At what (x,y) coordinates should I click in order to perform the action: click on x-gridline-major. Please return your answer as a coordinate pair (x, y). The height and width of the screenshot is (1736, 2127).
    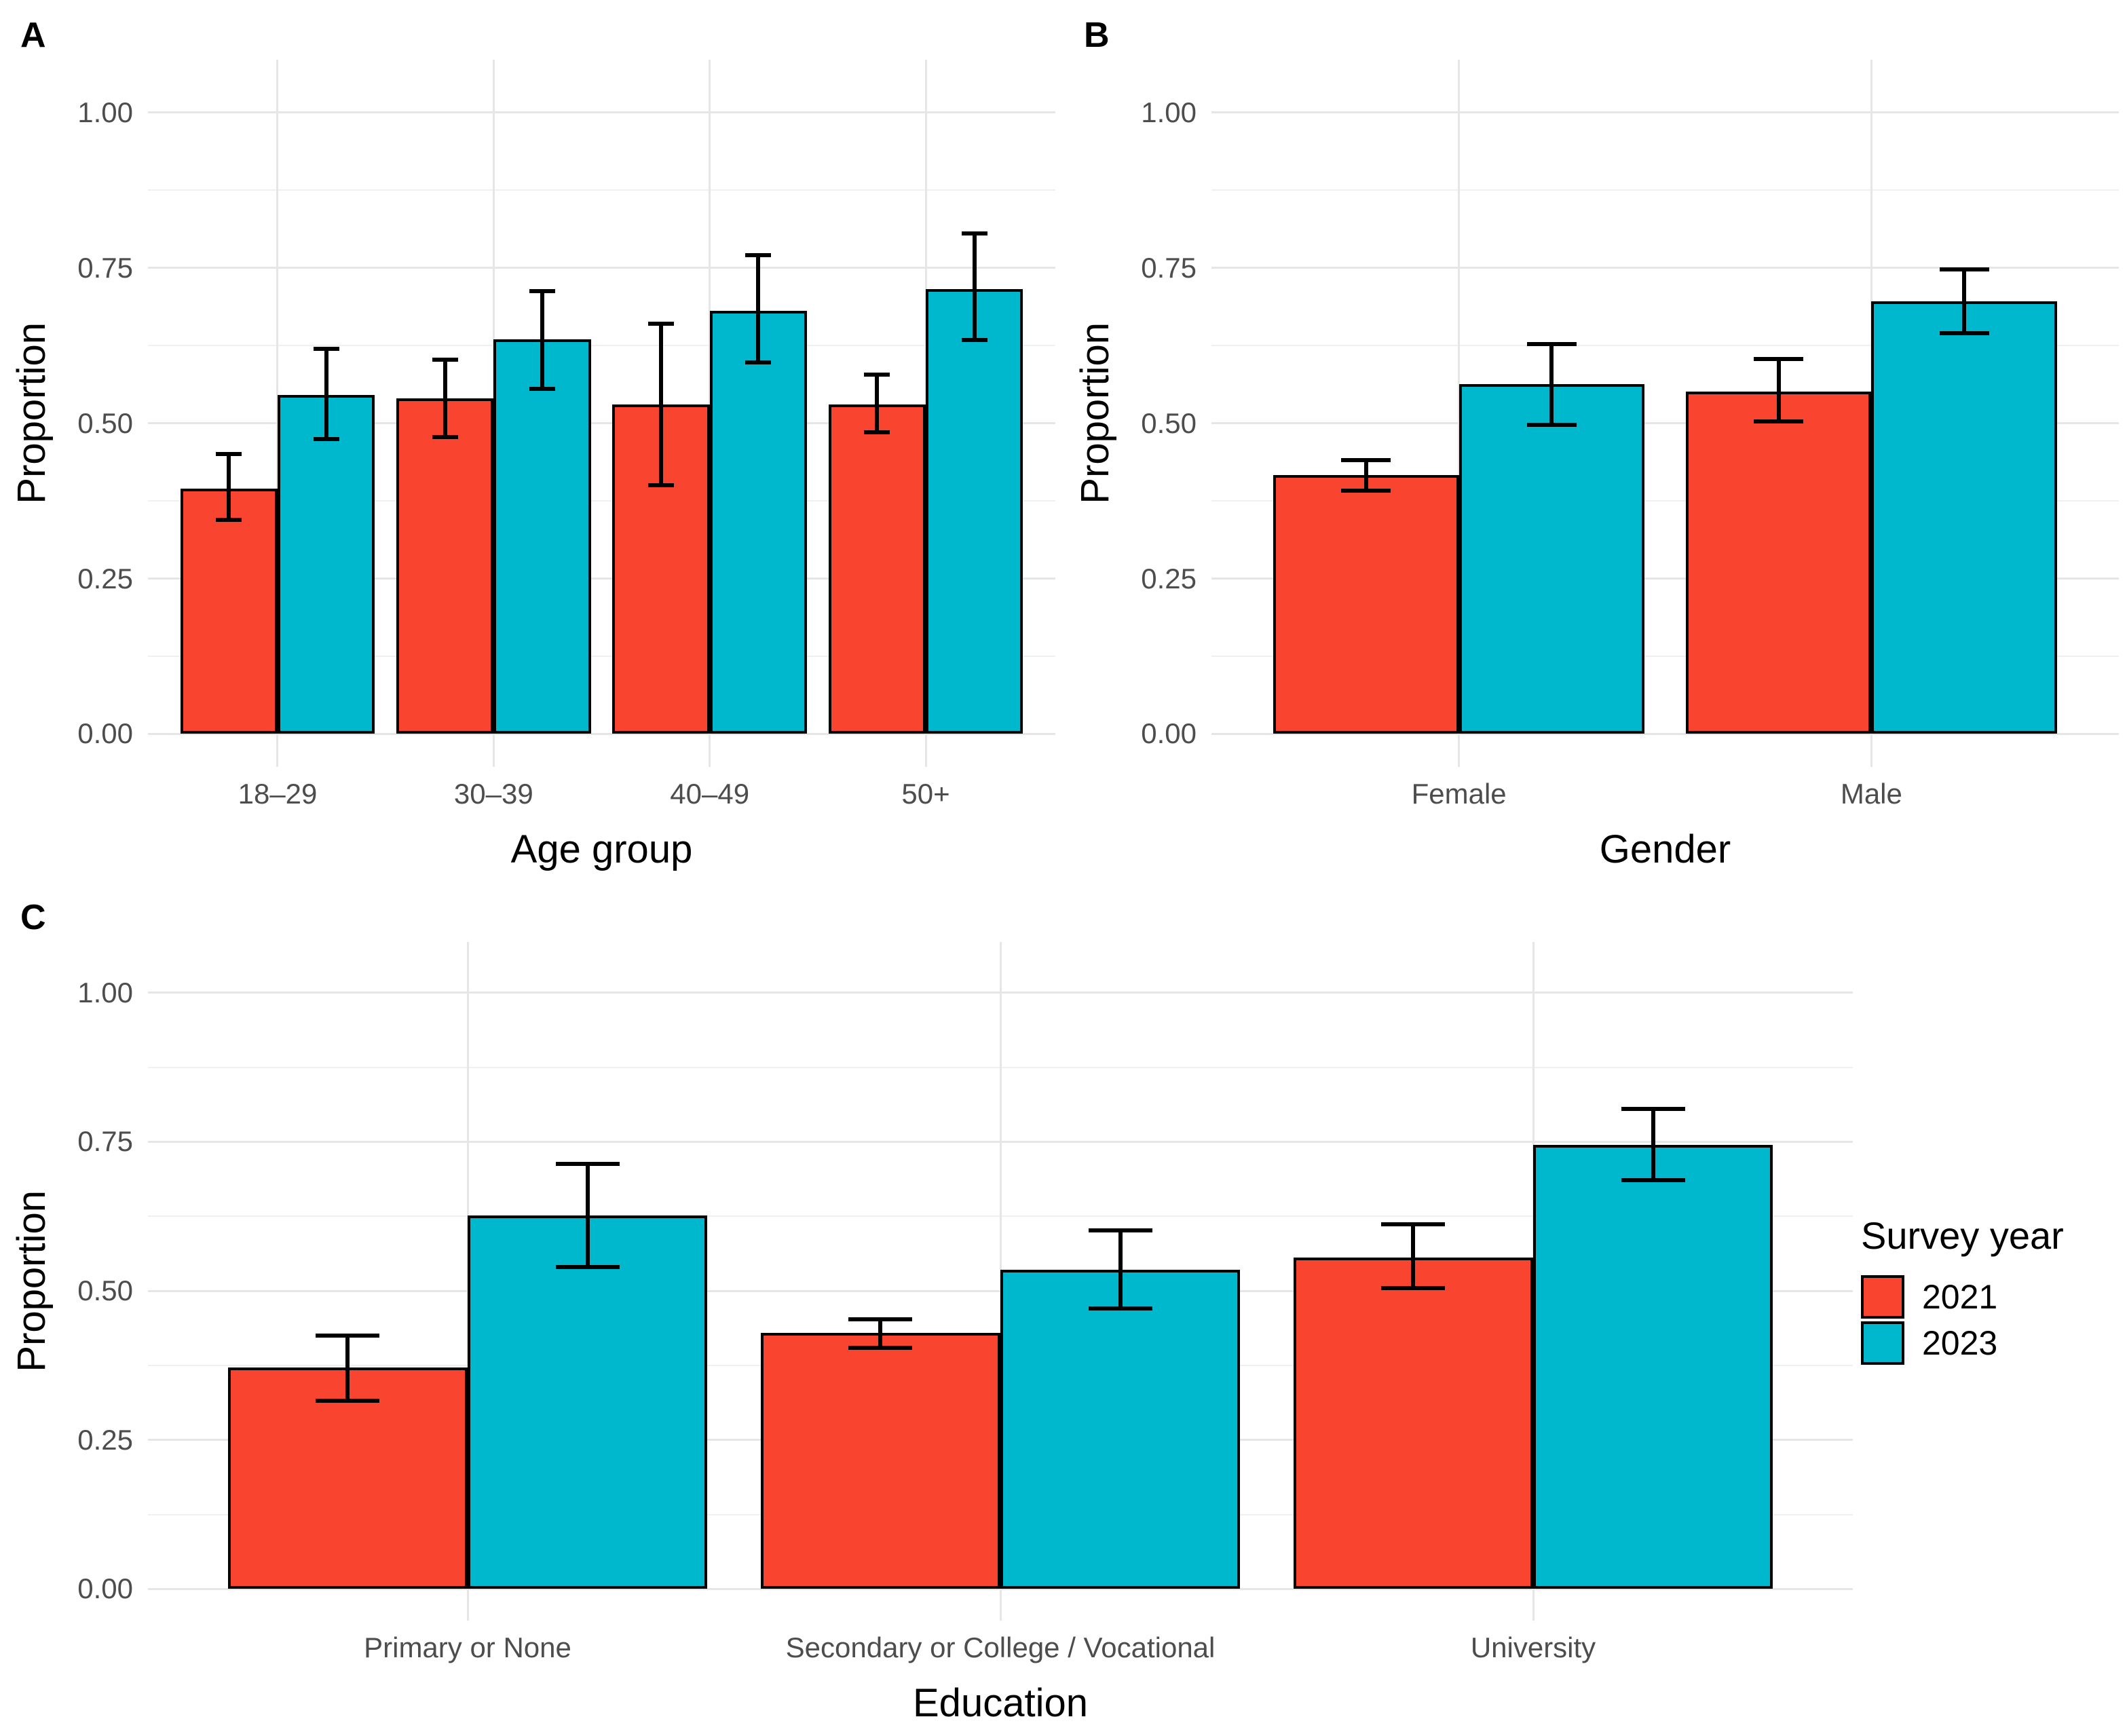
    Looking at the image, I should click on (277, 413).